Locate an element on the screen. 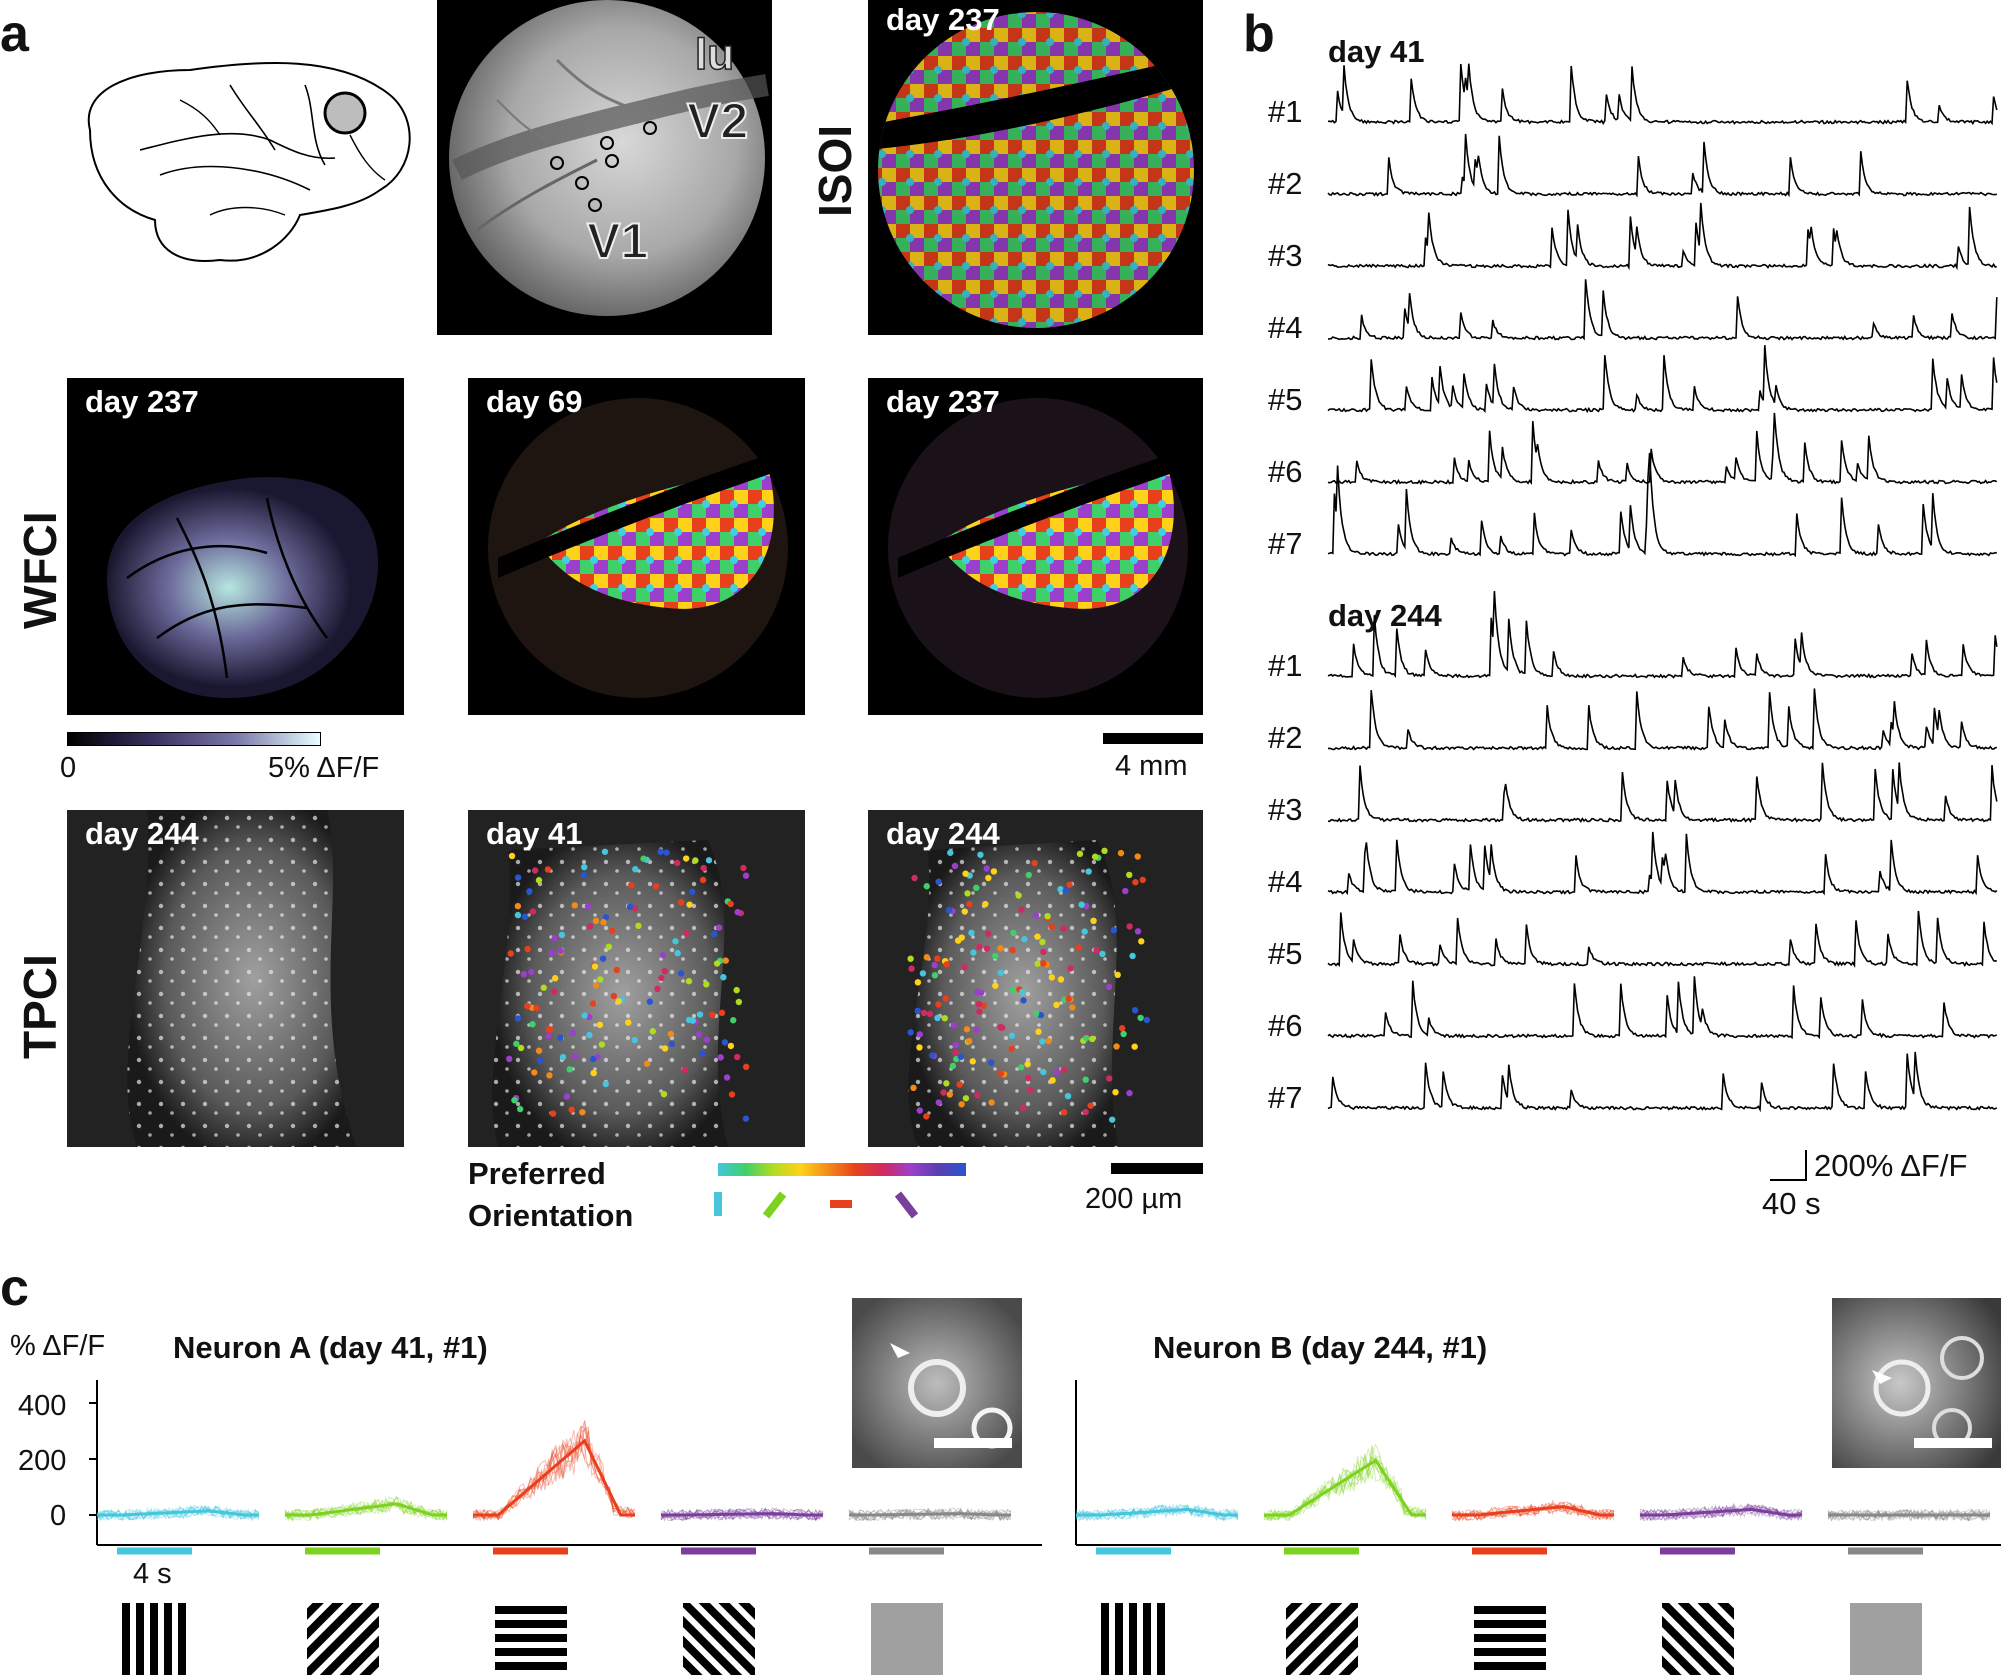 The height and width of the screenshot is (1675, 2001). neuron-label-d244-6: #6 is located at coordinates (1285, 1025).